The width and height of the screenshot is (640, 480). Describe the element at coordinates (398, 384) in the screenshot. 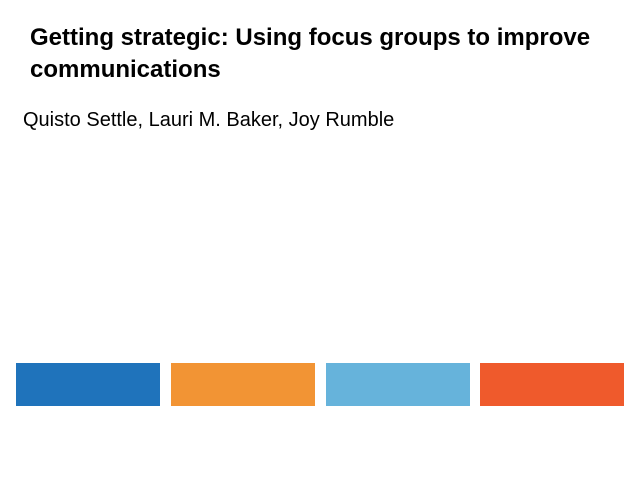

I see `light-blue-block` at that location.